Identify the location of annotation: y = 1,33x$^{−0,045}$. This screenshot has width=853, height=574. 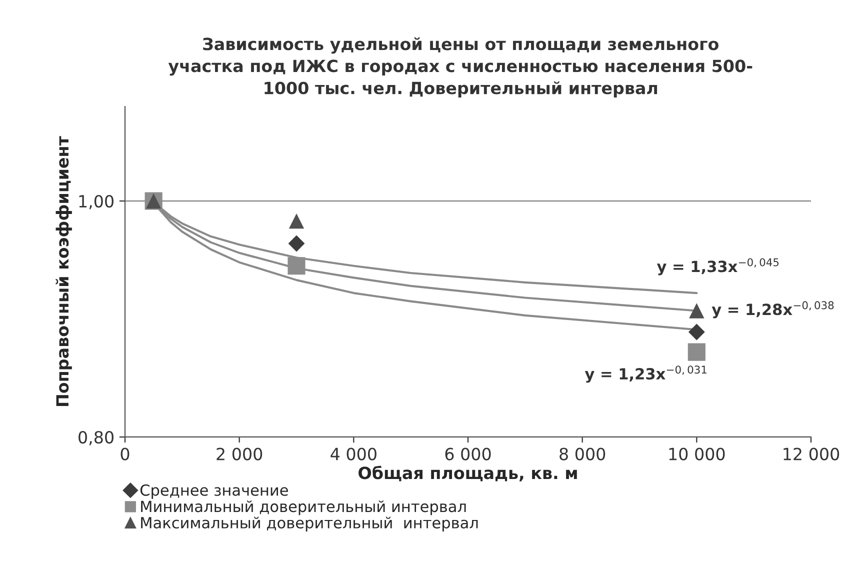
(717, 267).